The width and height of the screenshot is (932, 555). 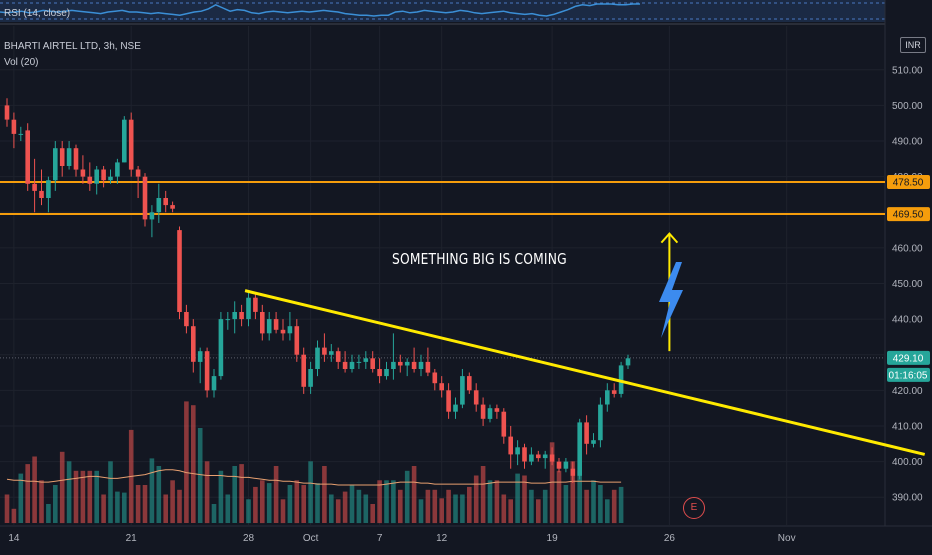 I want to click on rsi-label: RSI (14, close), so click(x=37, y=13).